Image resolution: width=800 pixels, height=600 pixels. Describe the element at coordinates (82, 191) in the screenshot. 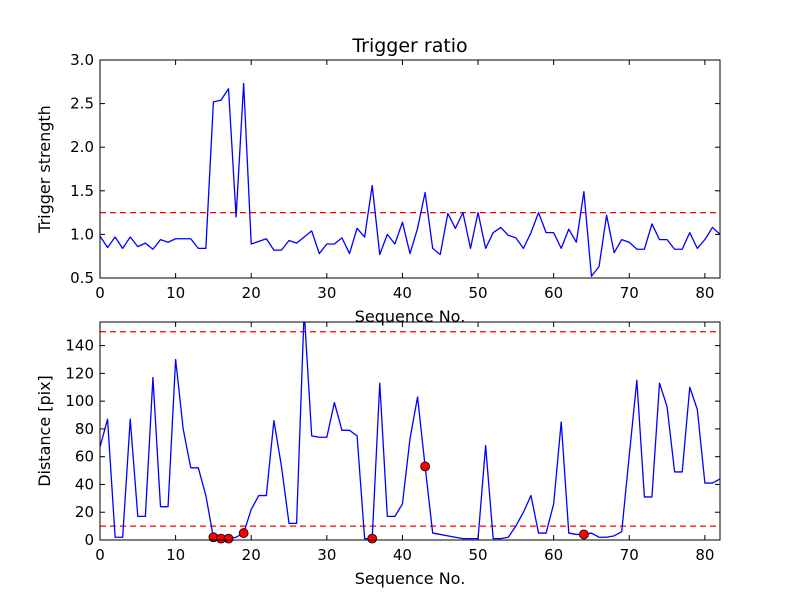

I see `y-tick-label: 1.5` at that location.